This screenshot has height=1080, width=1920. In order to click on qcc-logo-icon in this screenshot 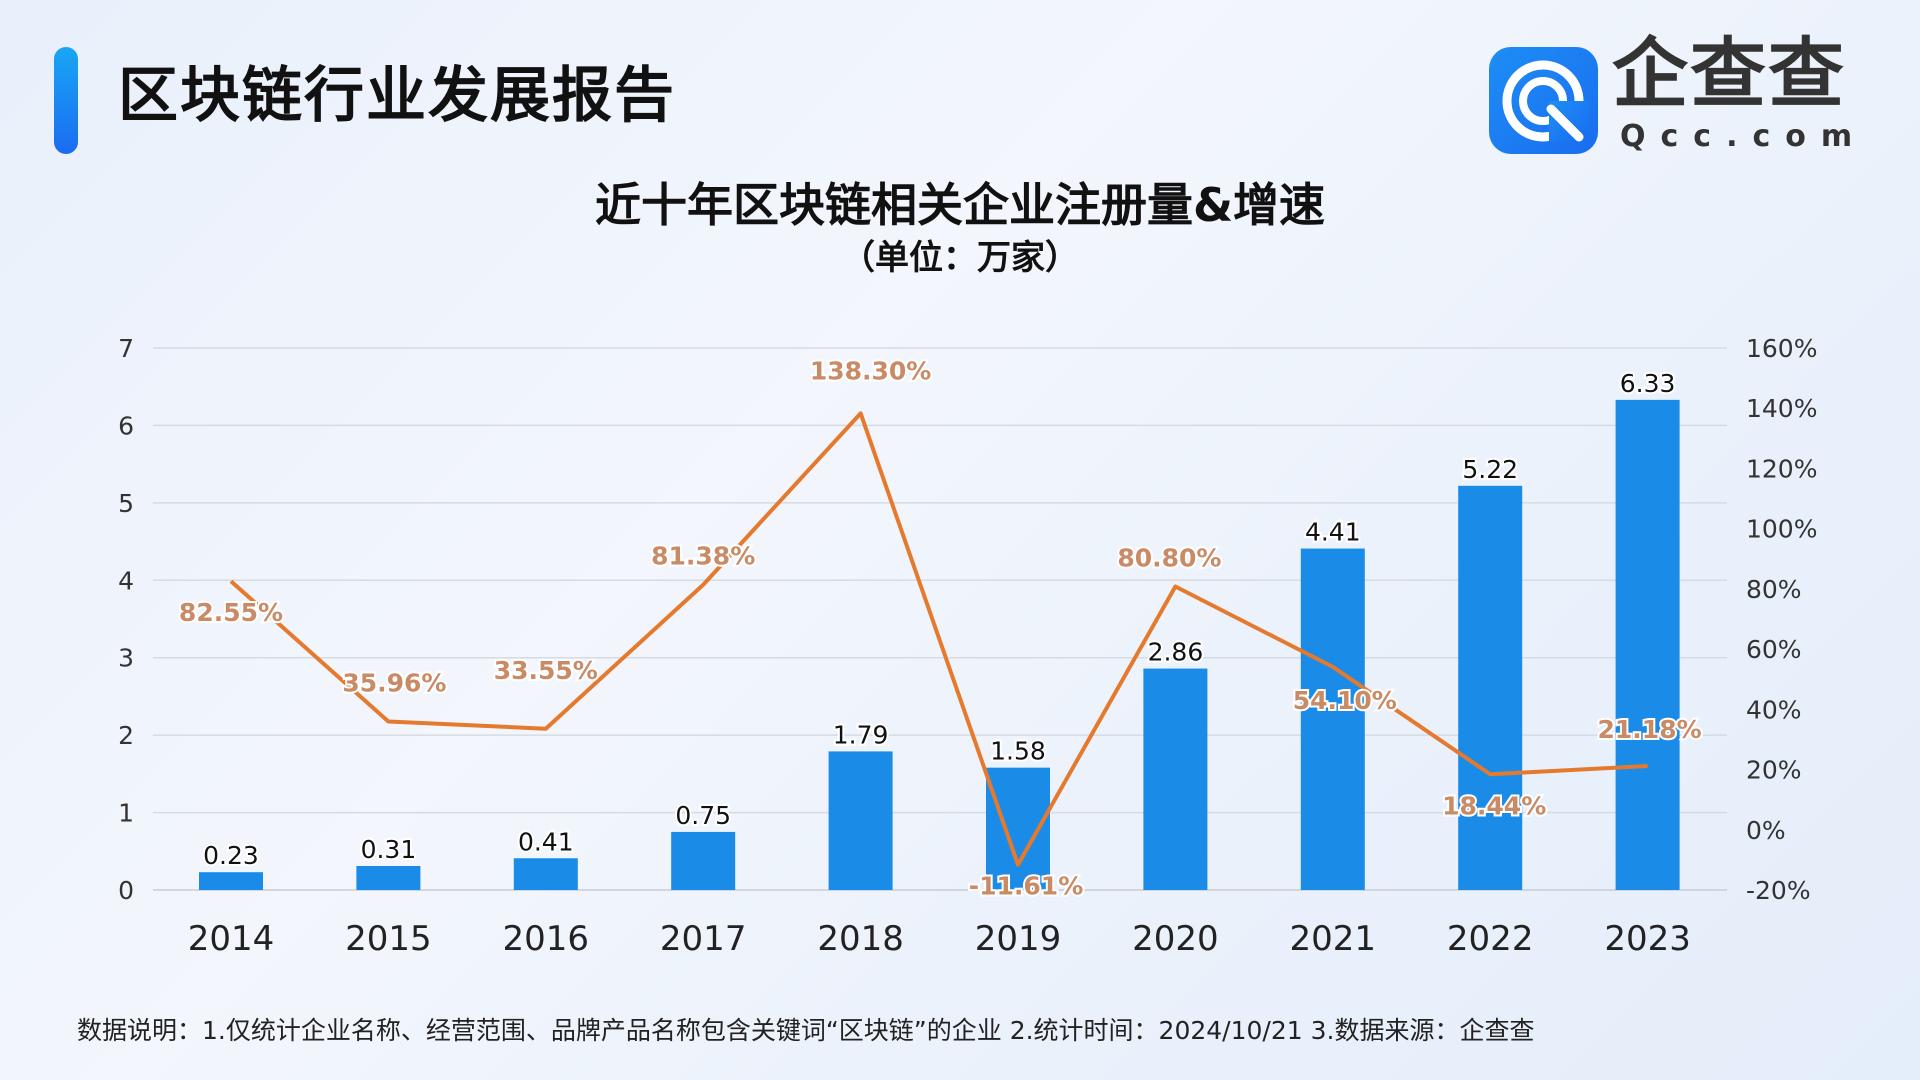, I will do `click(1543, 100)`.